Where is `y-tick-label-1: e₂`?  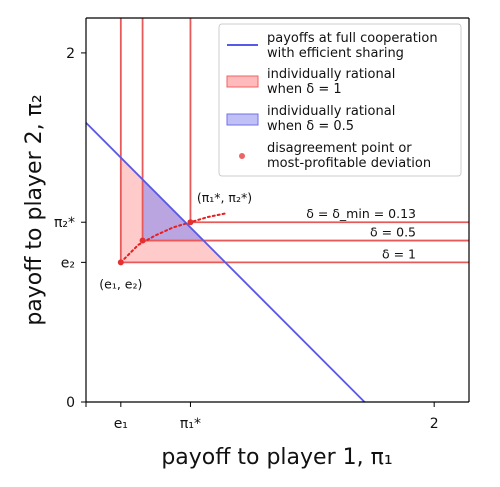
y-tick-label-1: e₂ is located at coordinates (68, 263).